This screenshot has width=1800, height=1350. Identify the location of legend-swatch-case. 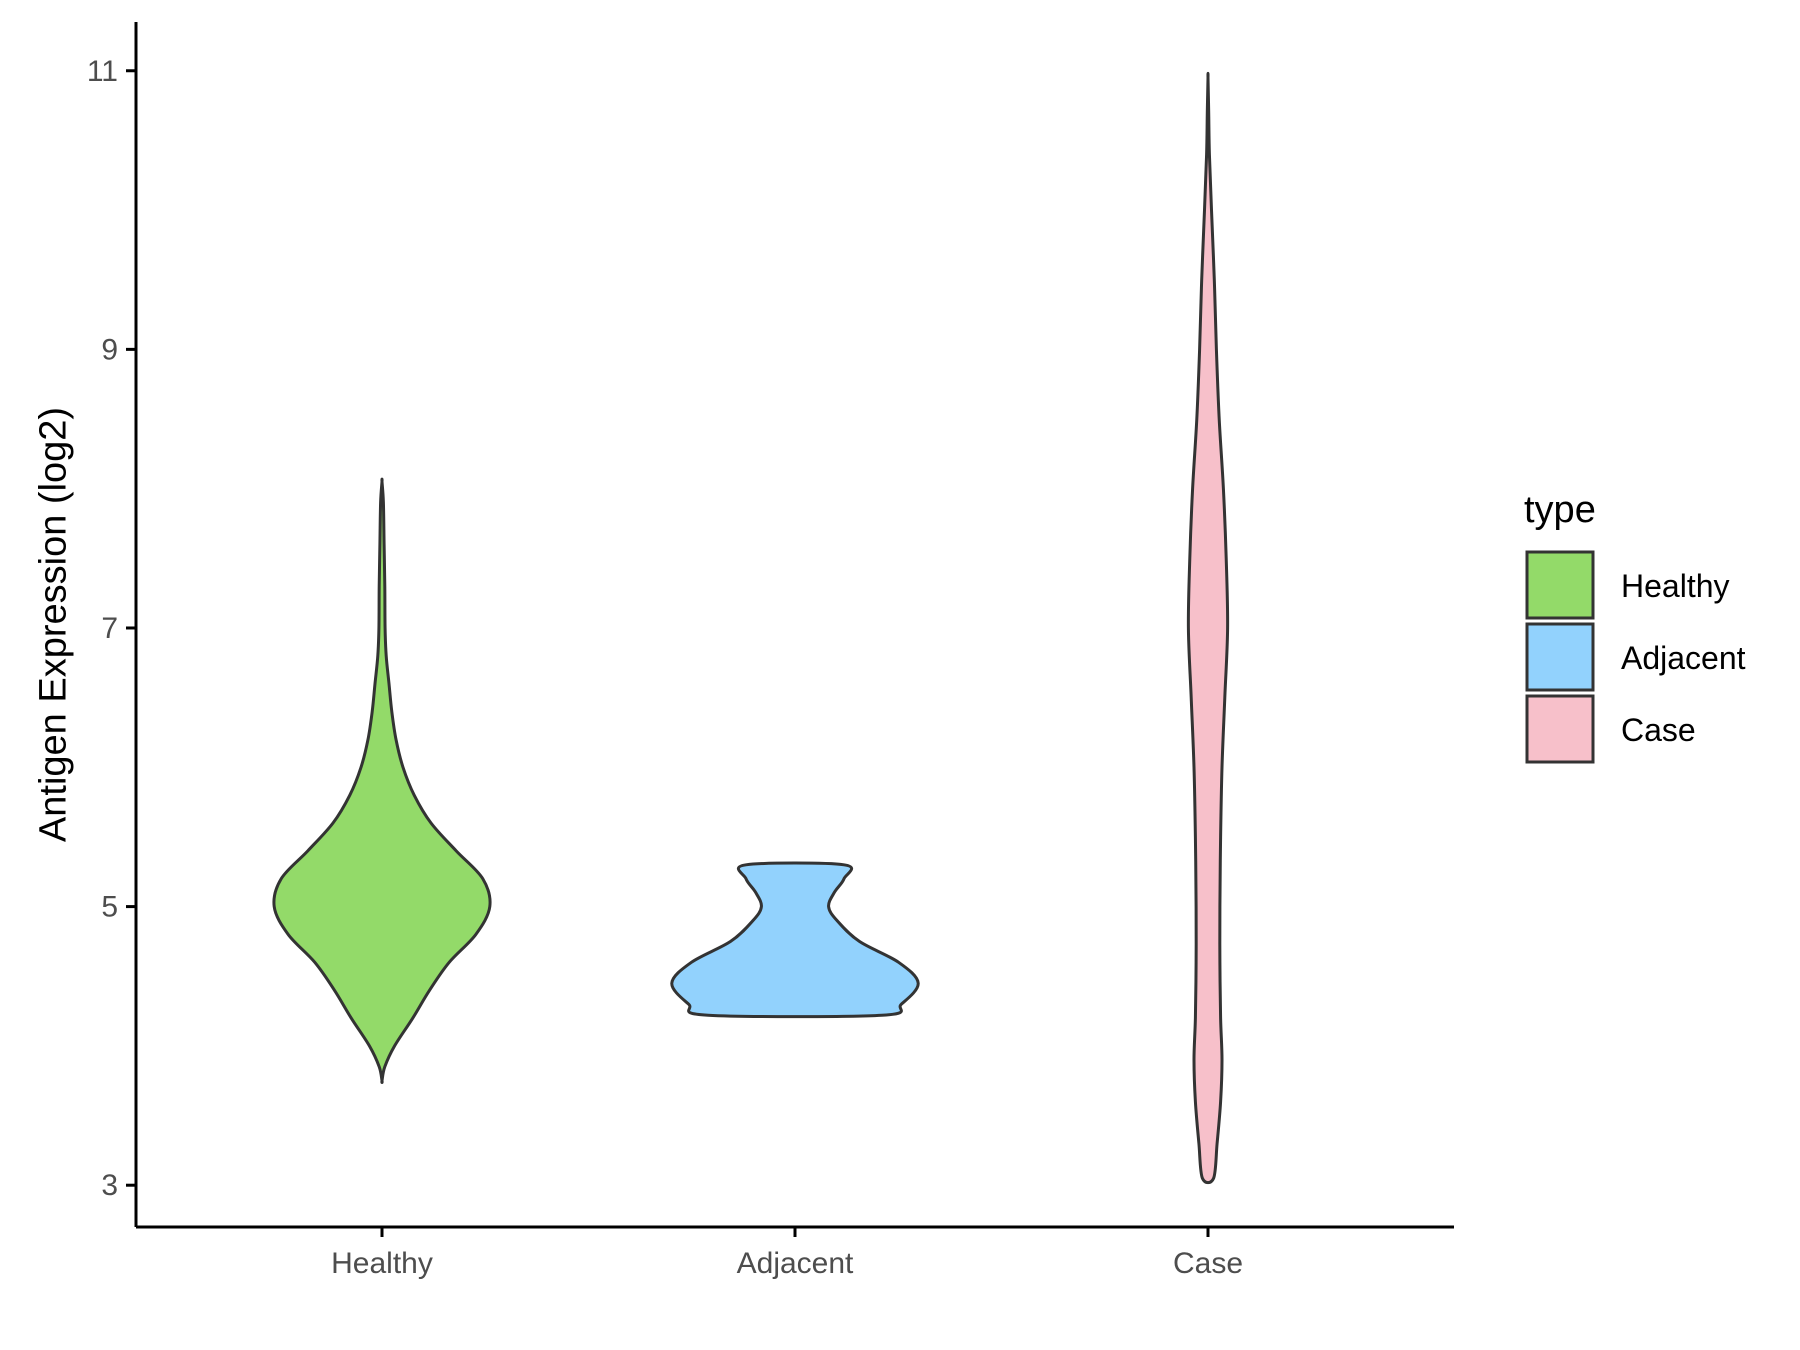
(1560, 729).